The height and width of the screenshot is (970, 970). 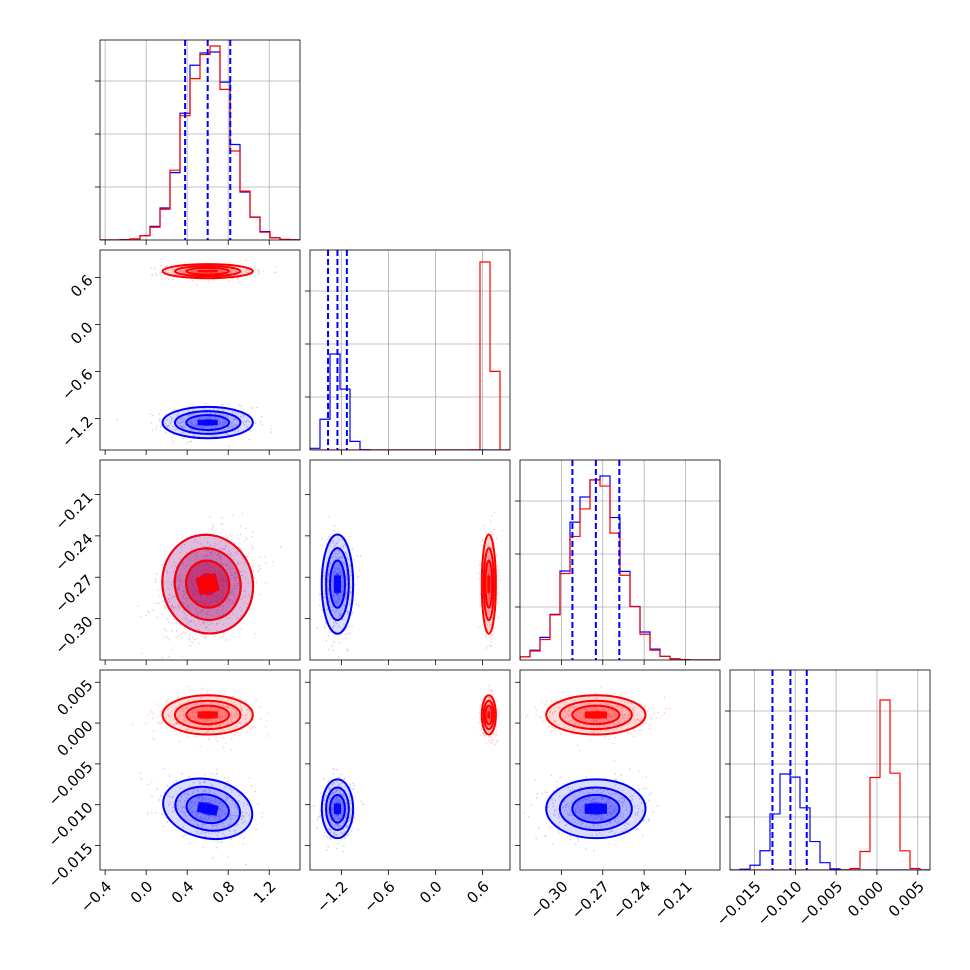 I want to click on y-tick-label: 0.0, so click(x=82, y=333).